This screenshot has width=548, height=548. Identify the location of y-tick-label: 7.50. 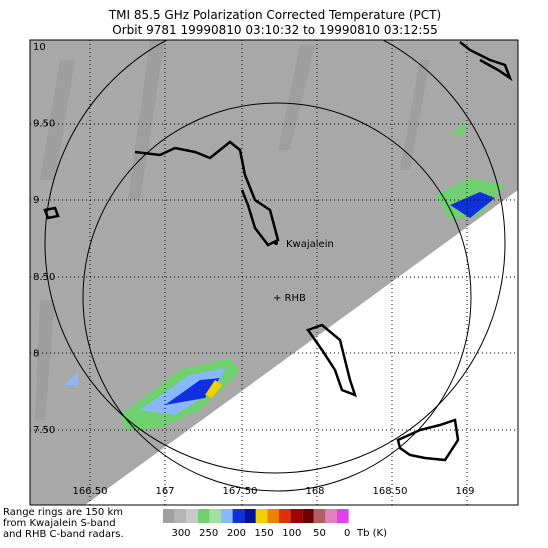
(44, 430).